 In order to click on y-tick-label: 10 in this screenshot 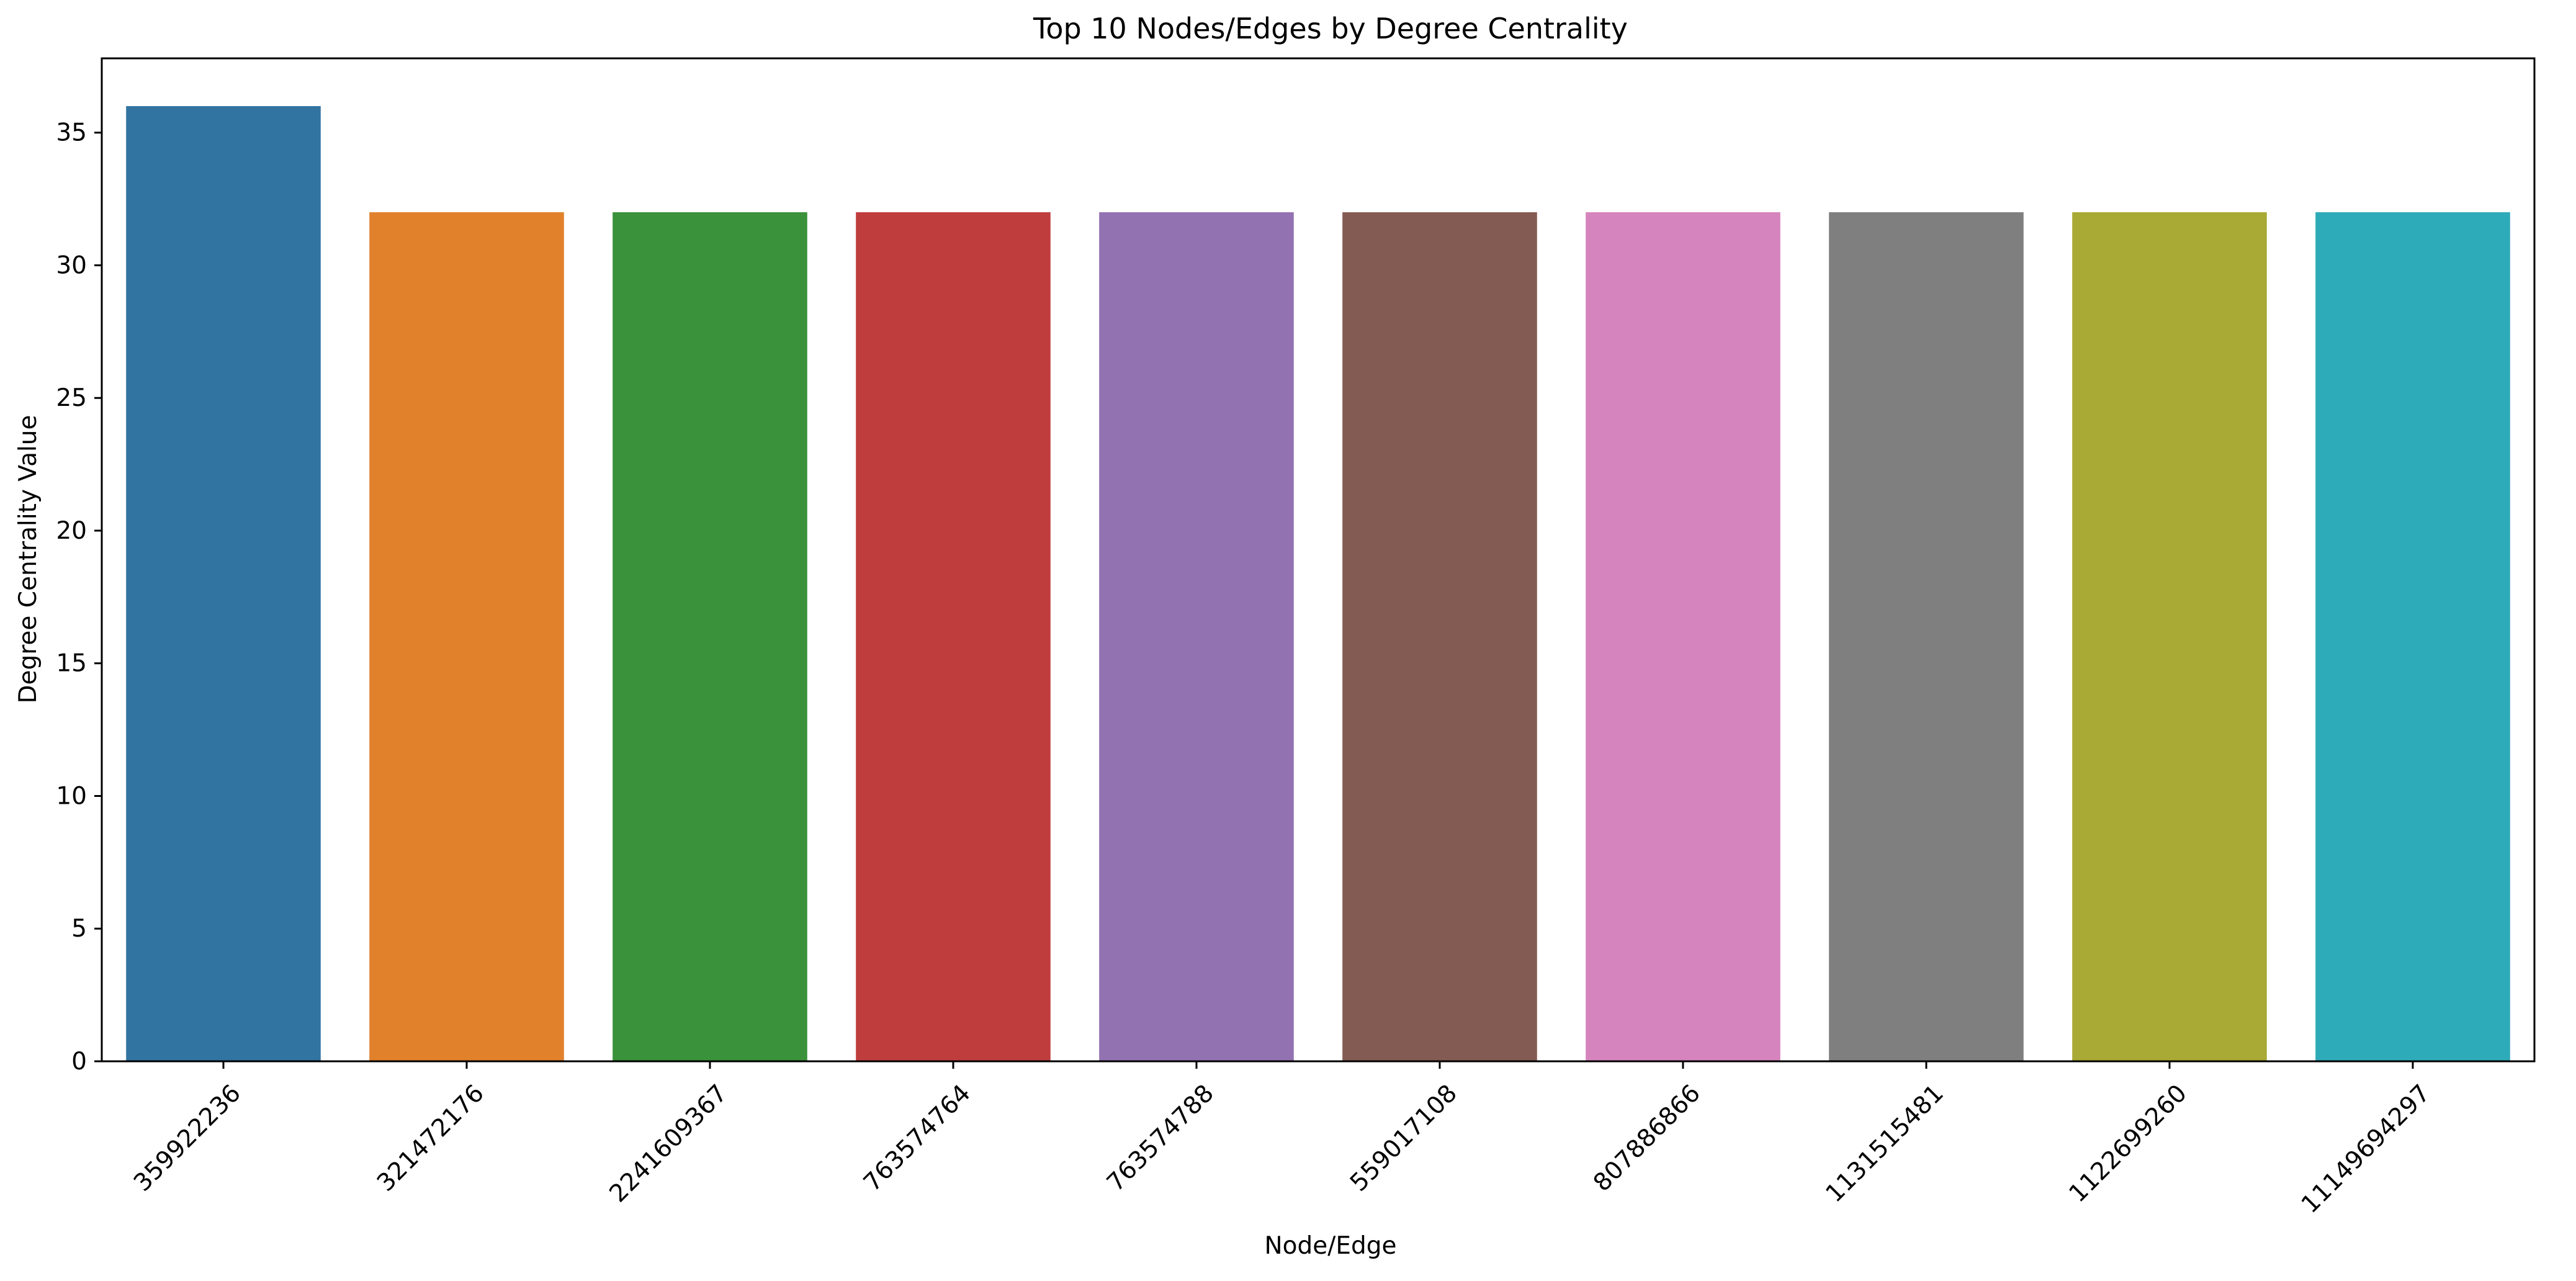, I will do `click(71, 796)`.